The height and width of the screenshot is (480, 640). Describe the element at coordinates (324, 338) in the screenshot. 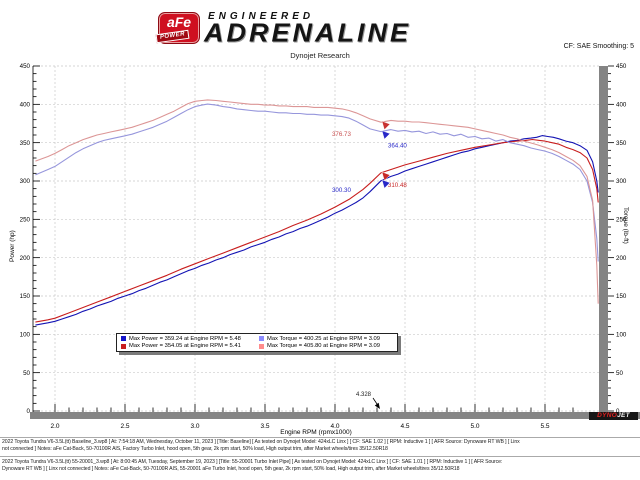

I see `legend-label: Max Torque = 400.25 at Engine RPM = 3.09` at that location.